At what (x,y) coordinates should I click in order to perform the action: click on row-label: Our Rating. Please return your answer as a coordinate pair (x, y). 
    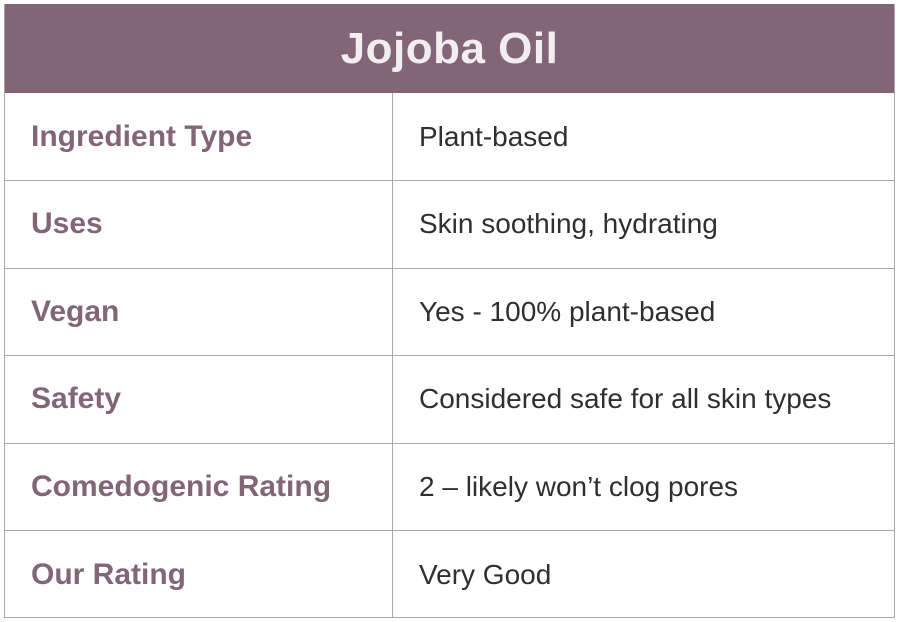
    Looking at the image, I should click on (199, 574).